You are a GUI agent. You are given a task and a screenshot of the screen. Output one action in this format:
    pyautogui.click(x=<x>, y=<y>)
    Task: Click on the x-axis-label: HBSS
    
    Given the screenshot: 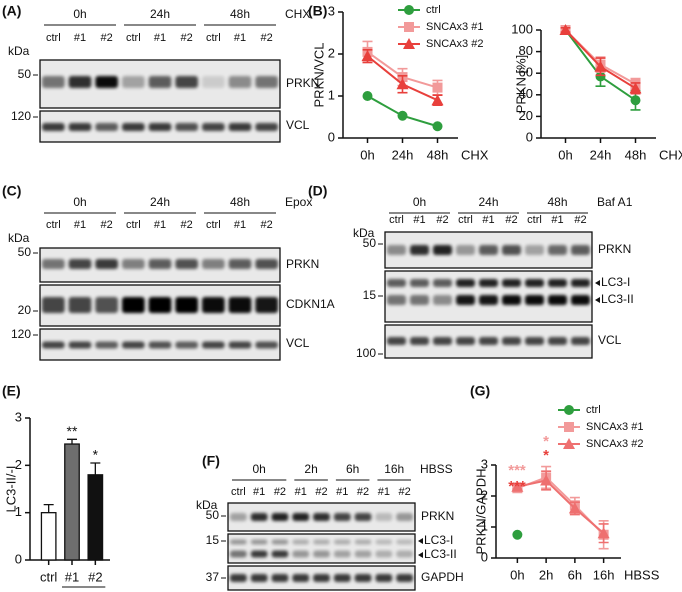 What is the action you would take?
    pyautogui.click(x=642, y=574)
    